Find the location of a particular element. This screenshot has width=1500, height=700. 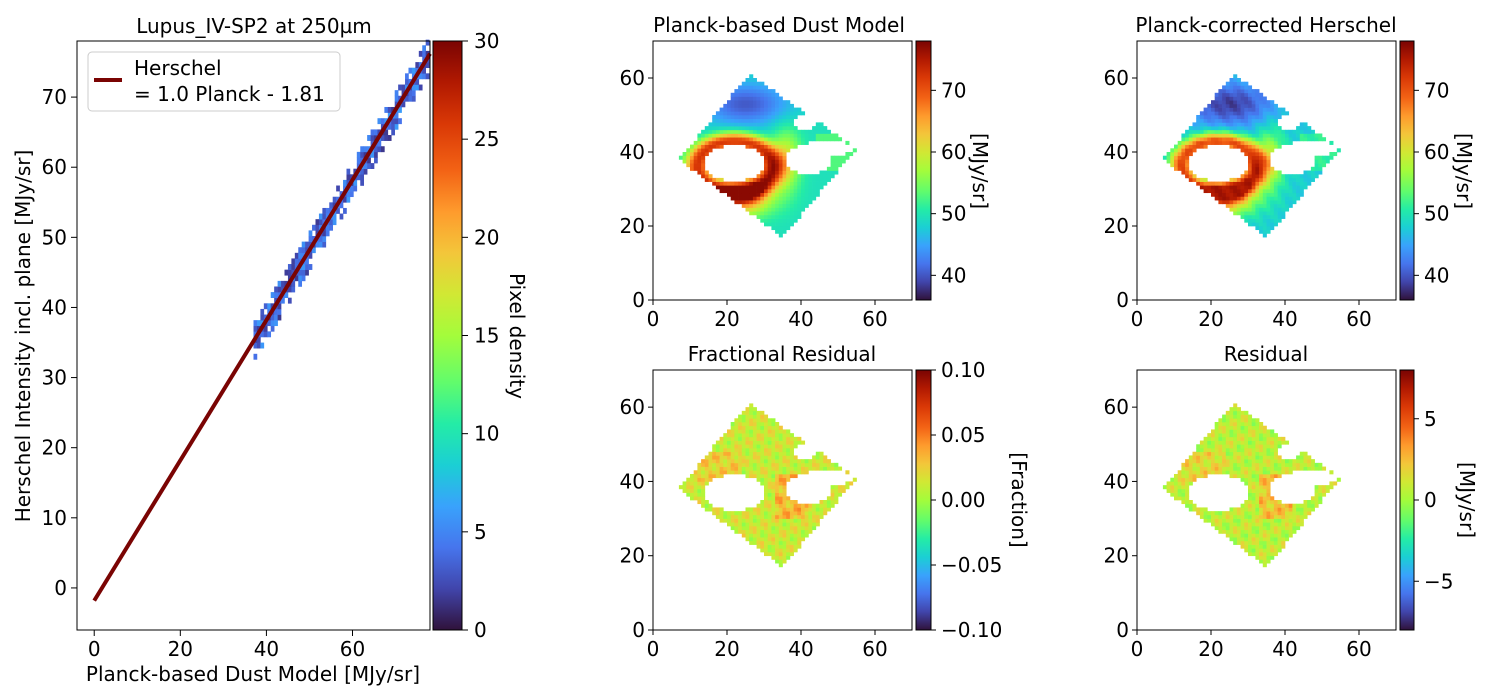

planck-dust-model-map is located at coordinates (767, 156).